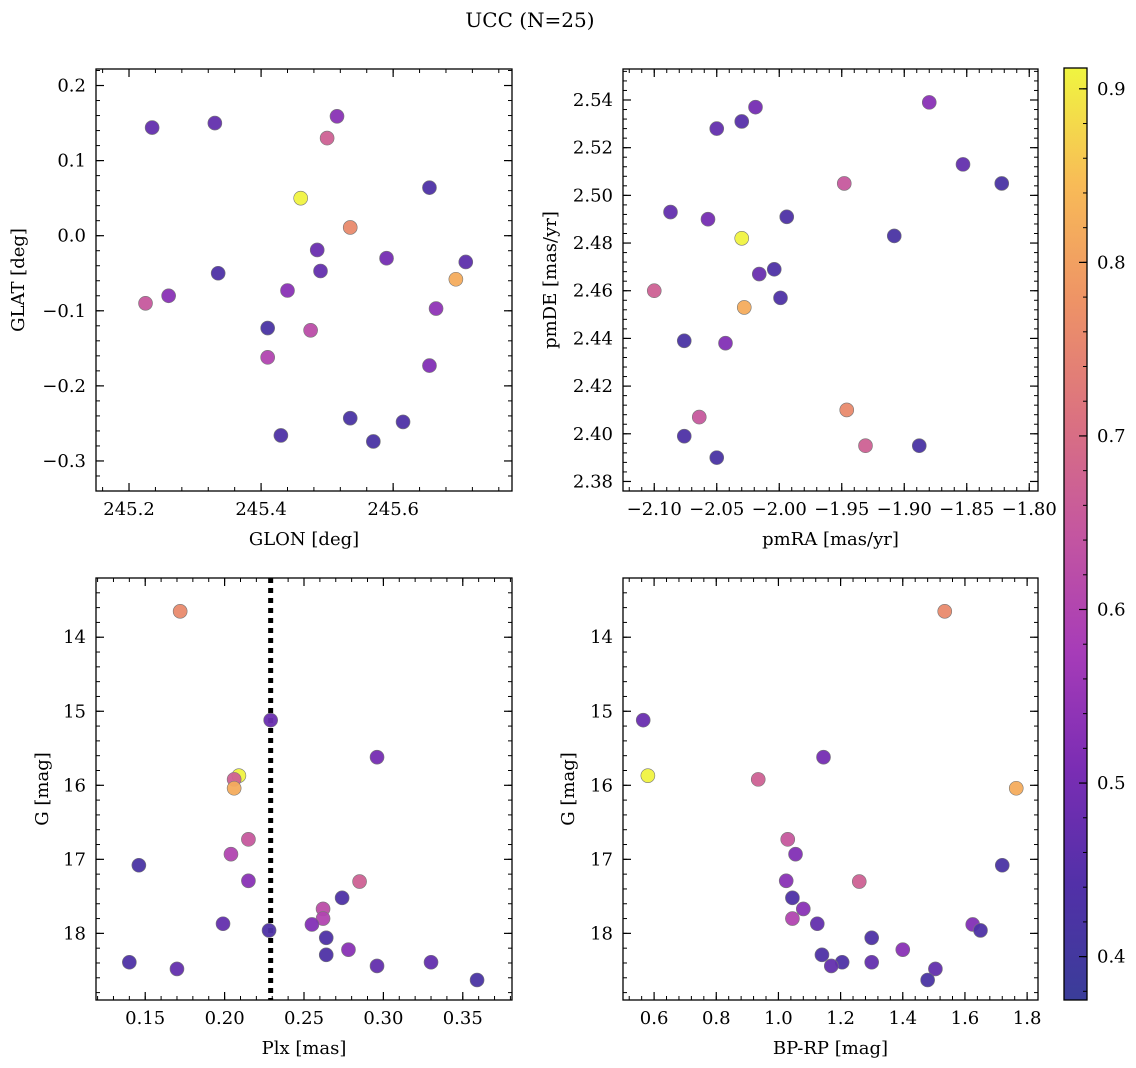  What do you see at coordinates (593, 386) in the screenshot?
I see `y-tick-label: 2.42` at bounding box center [593, 386].